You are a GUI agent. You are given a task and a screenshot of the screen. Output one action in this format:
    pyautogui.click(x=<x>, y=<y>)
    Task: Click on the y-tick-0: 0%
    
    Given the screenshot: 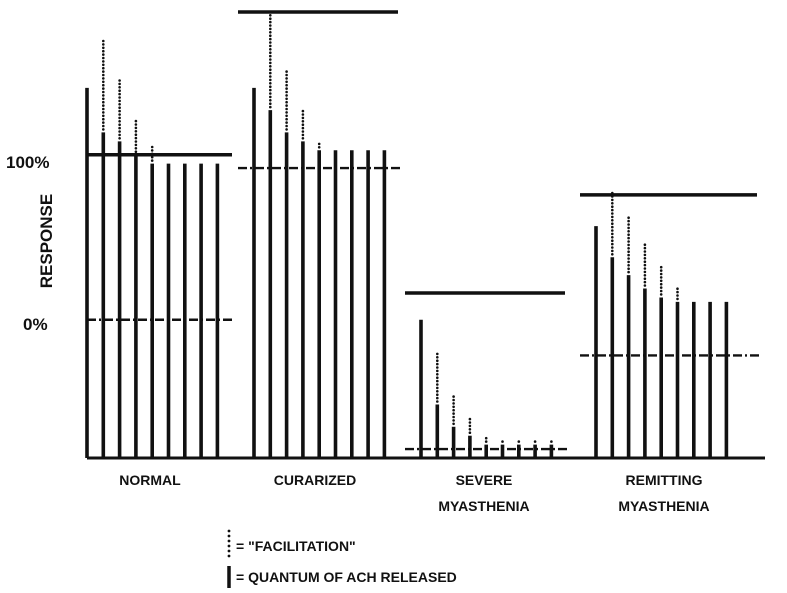 What is the action you would take?
    pyautogui.click(x=35, y=324)
    